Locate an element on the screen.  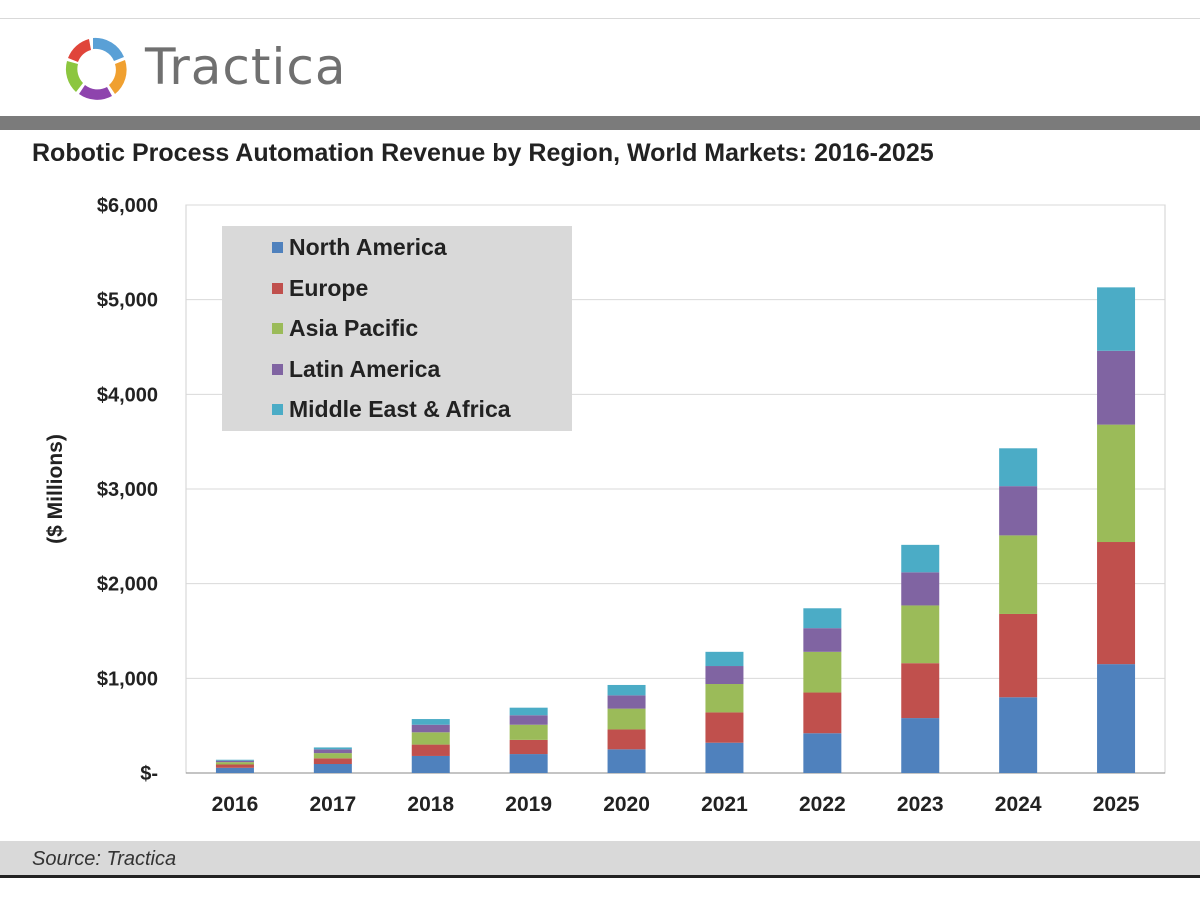
y-tick-label: $2,000 is located at coordinates (127, 585).